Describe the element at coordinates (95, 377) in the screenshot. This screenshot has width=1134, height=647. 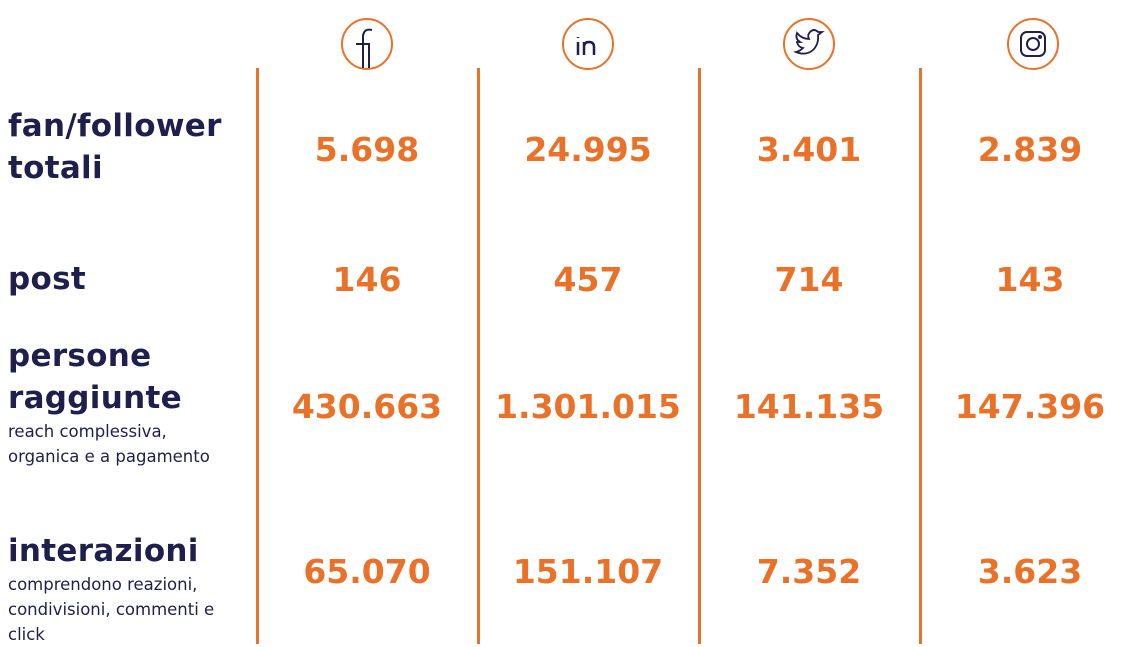
I see `row-title: persone raggiunte` at that location.